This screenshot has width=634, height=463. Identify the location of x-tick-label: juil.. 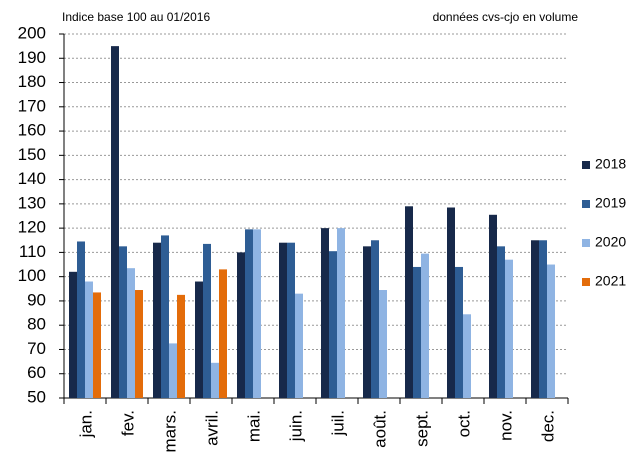
(337, 423).